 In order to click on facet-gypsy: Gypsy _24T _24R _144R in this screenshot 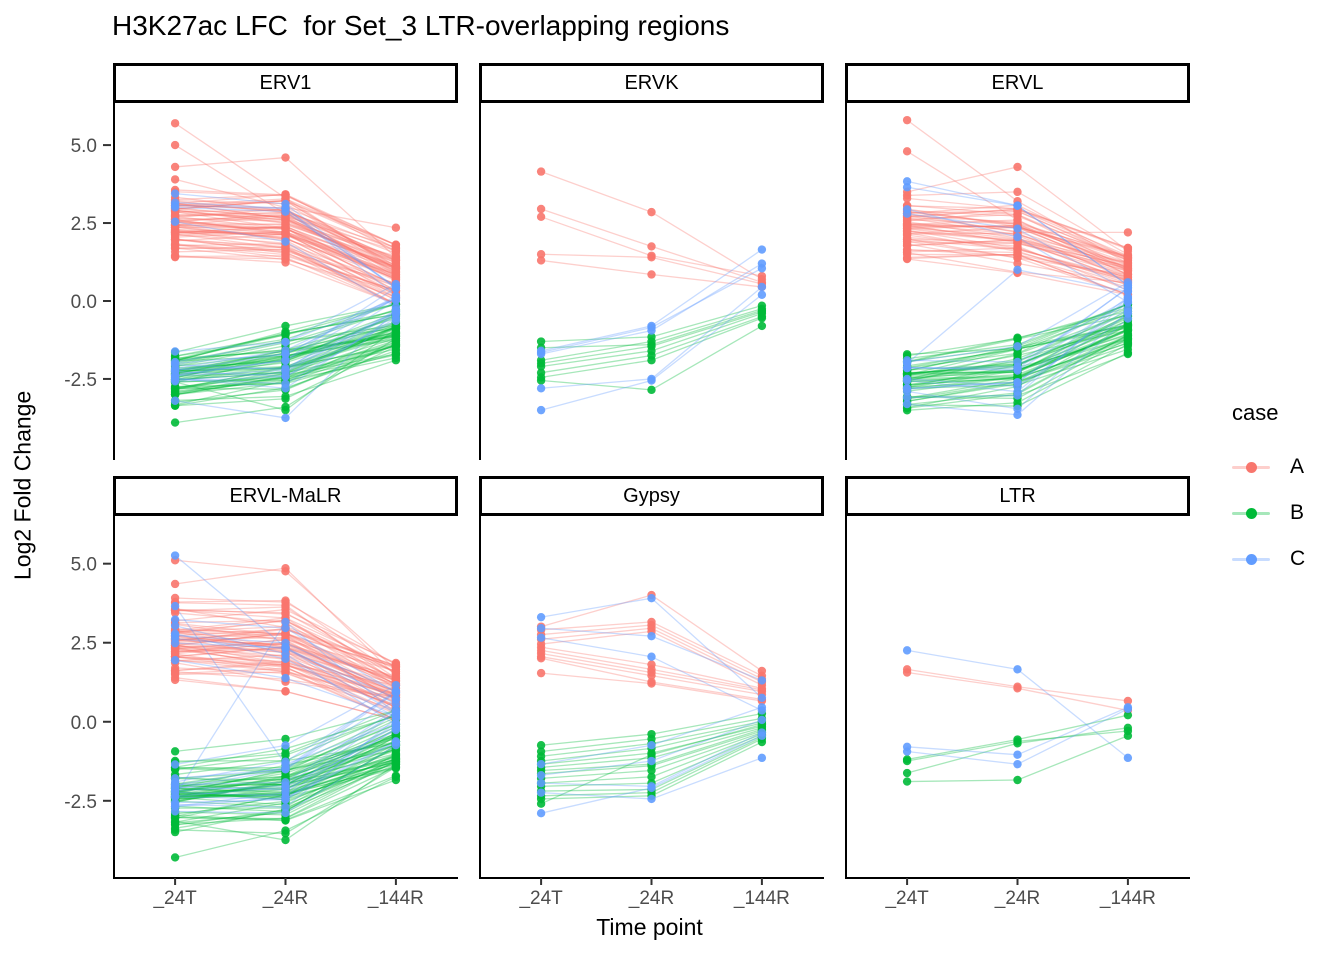, I will do `click(651, 693)`.